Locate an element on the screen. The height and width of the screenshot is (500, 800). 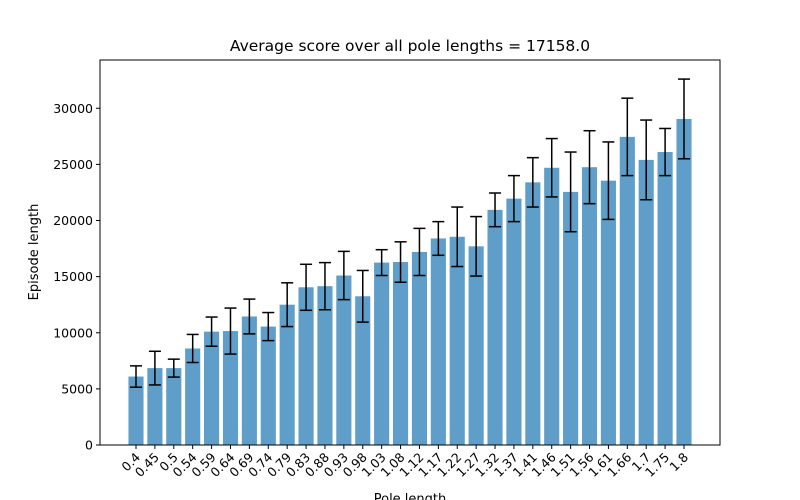
y-tick-label: 10000 is located at coordinates (73, 332).